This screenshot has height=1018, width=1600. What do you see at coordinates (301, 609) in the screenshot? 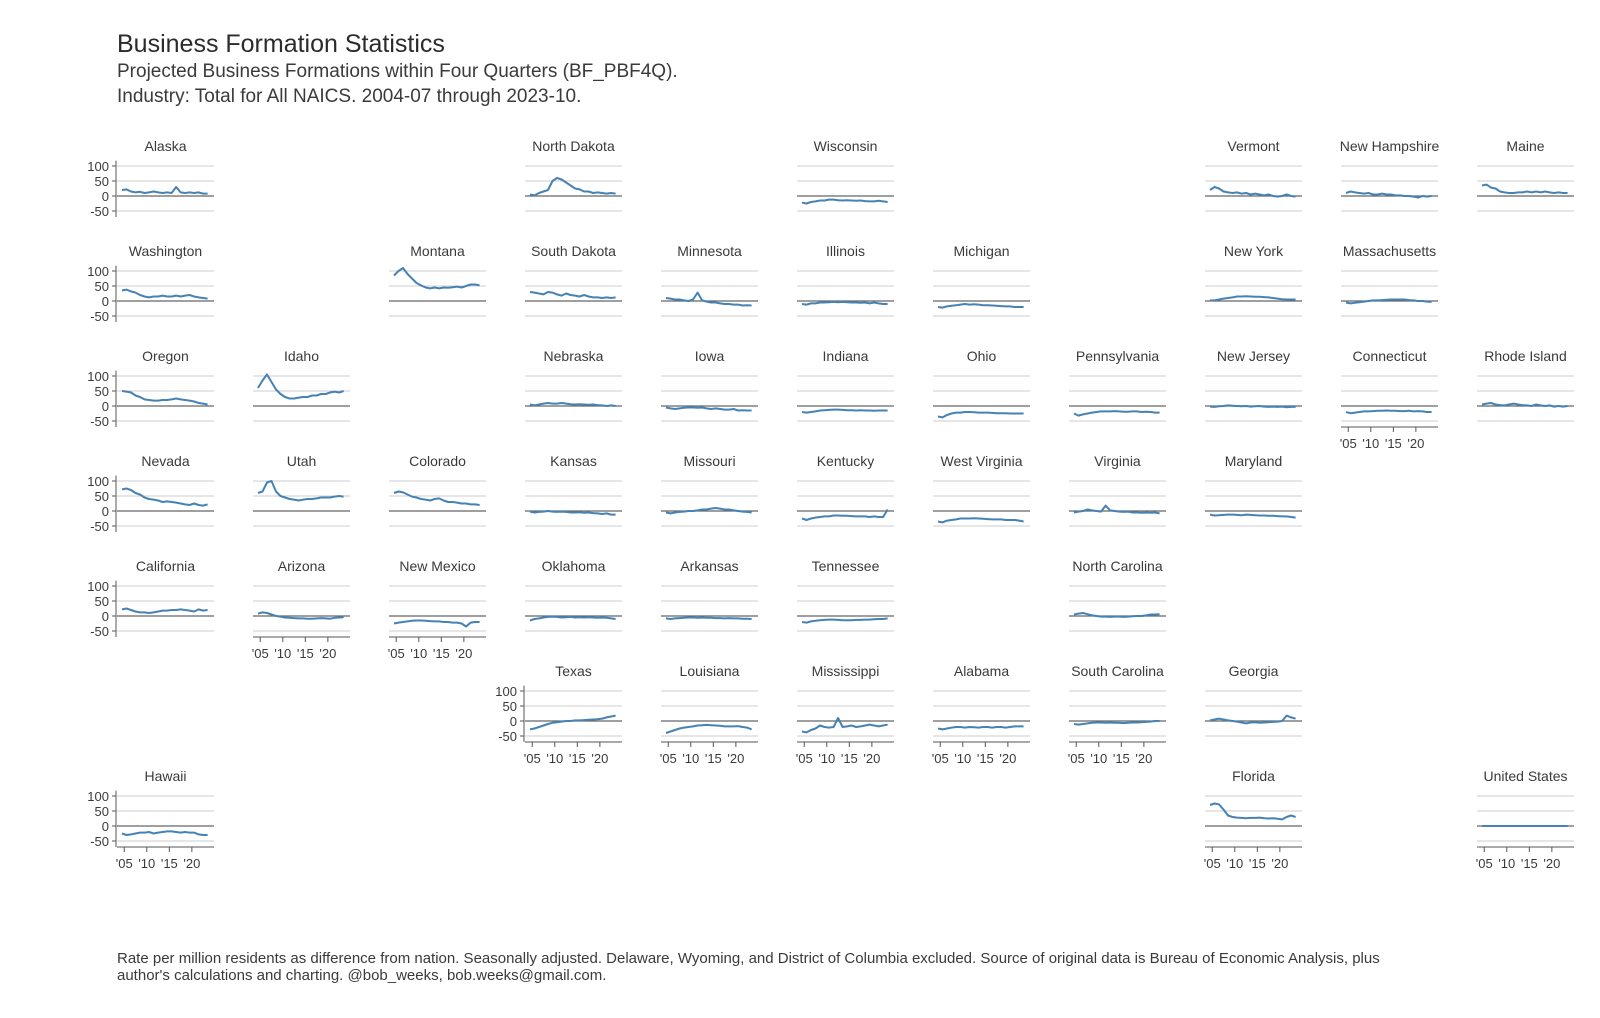
I see `panel-arizona: Arizona '05 '10 '15 '20` at bounding box center [301, 609].